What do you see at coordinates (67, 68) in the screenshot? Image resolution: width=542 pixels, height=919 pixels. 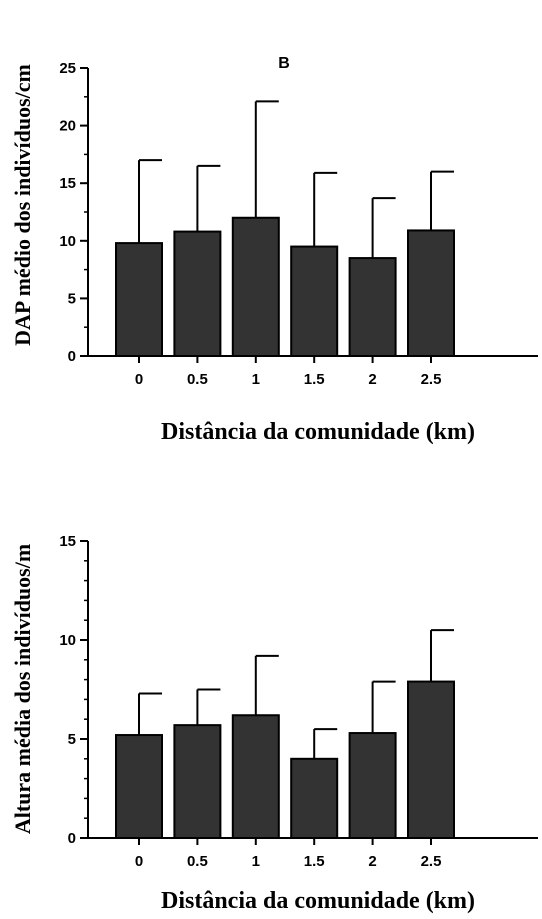 I see `y-tick-label: 25` at bounding box center [67, 68].